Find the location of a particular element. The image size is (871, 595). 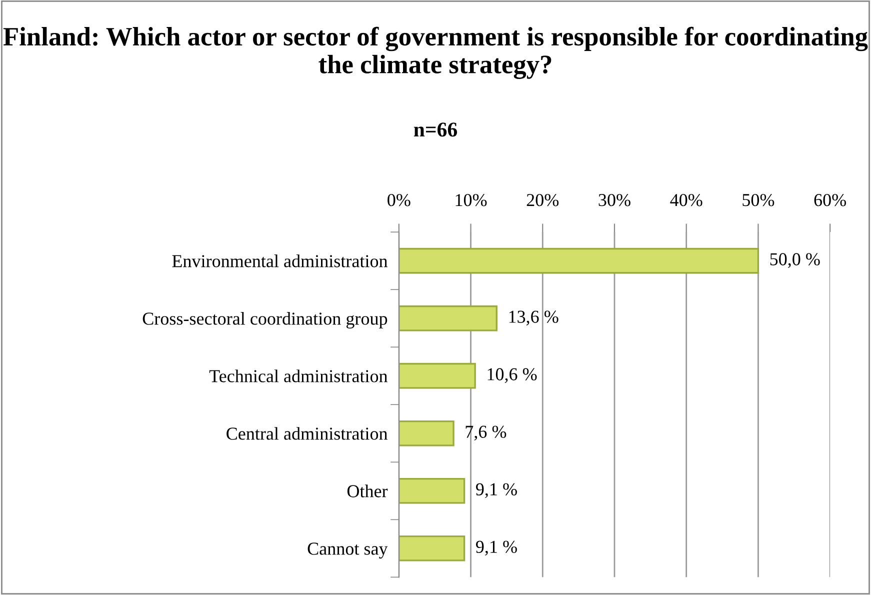

x-tick-label: 0% is located at coordinates (399, 200).